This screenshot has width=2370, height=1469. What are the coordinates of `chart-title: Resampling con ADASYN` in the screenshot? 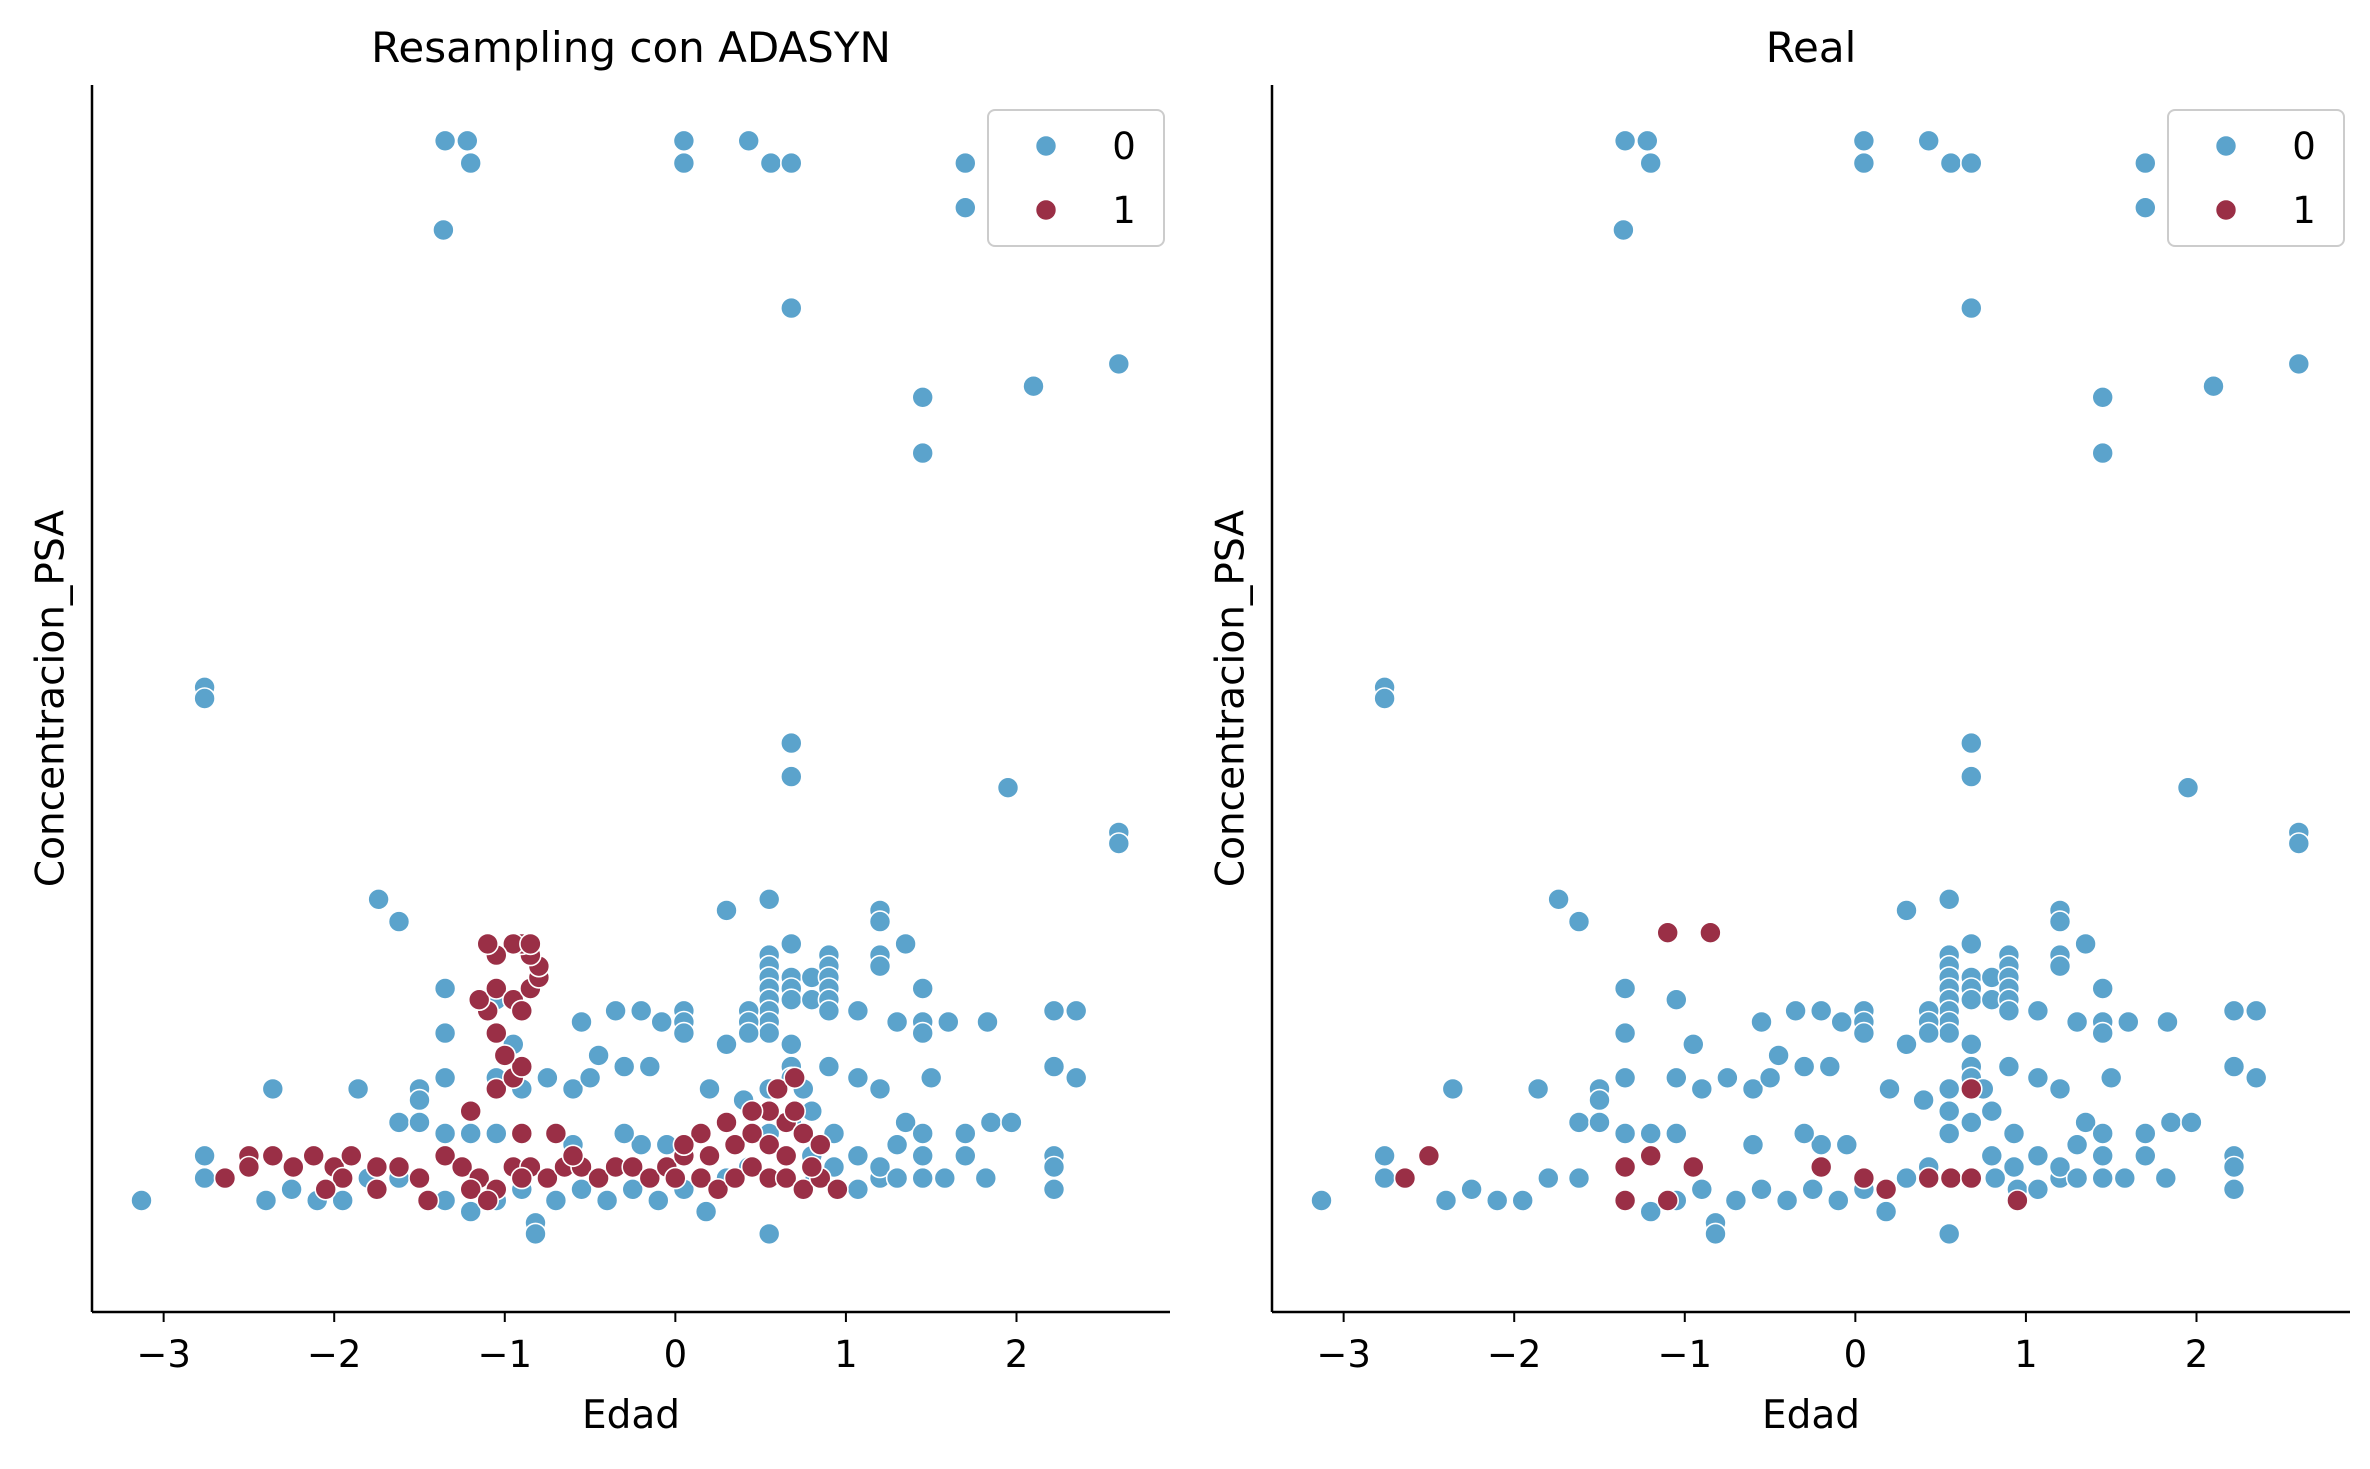 It's located at (631, 47).